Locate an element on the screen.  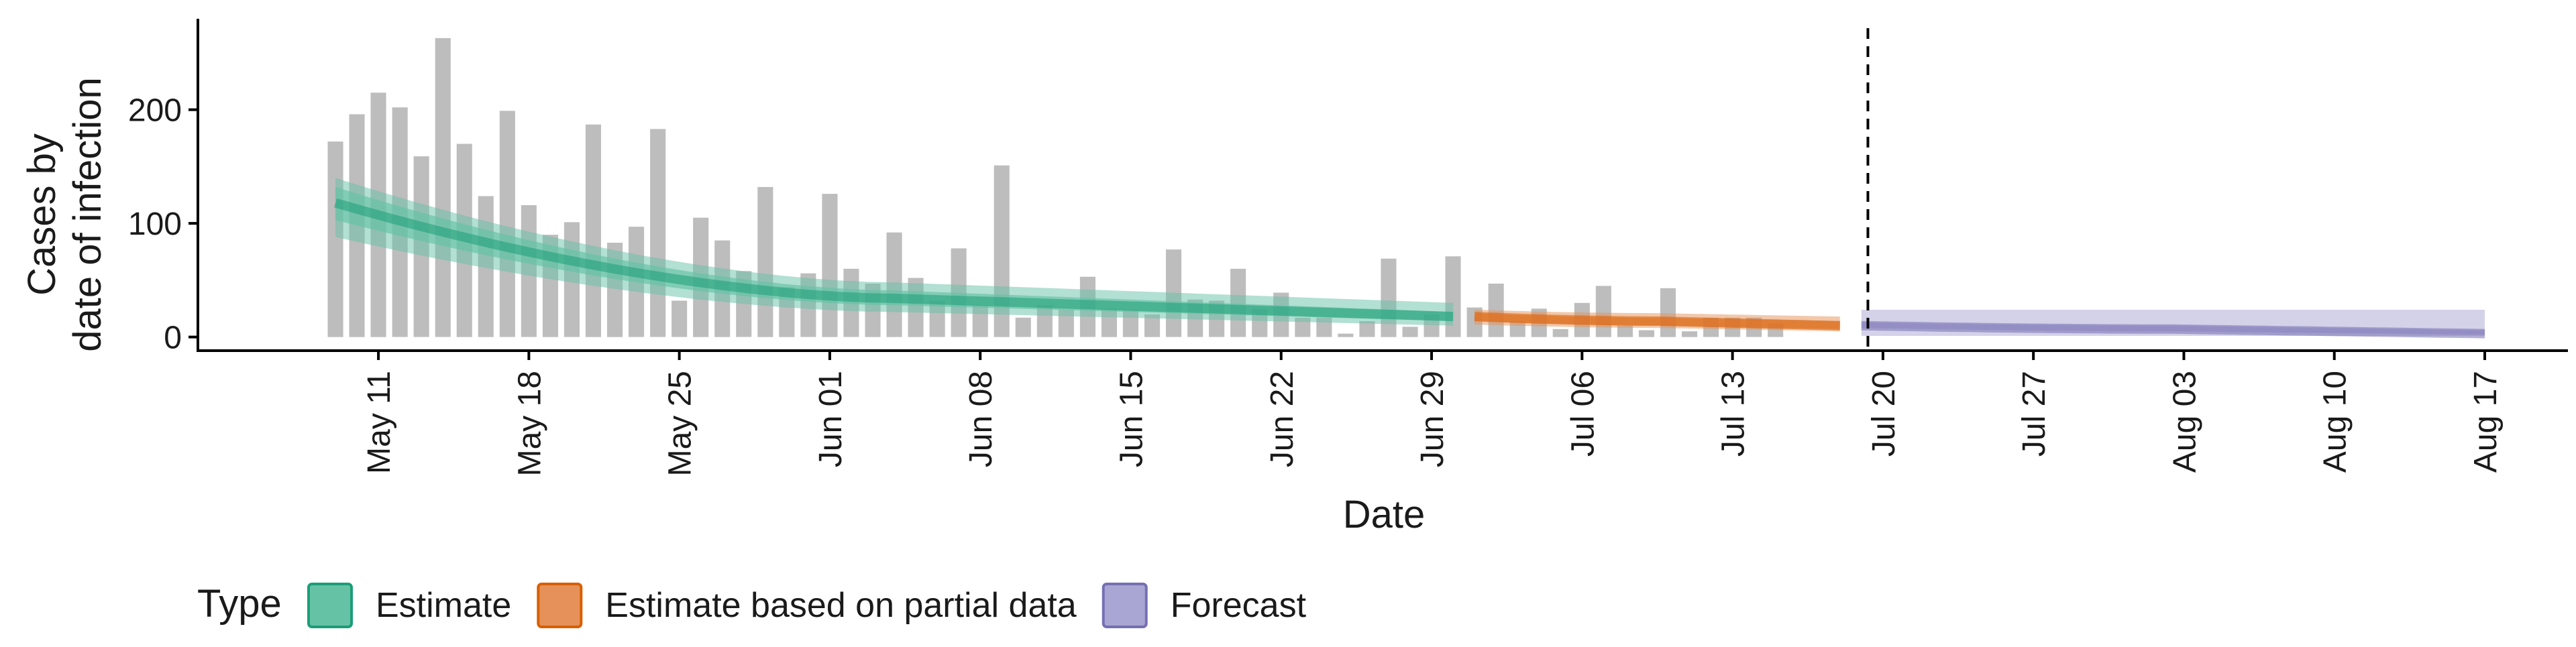
legend-label: Estimate based on partial data is located at coordinates (841, 605).